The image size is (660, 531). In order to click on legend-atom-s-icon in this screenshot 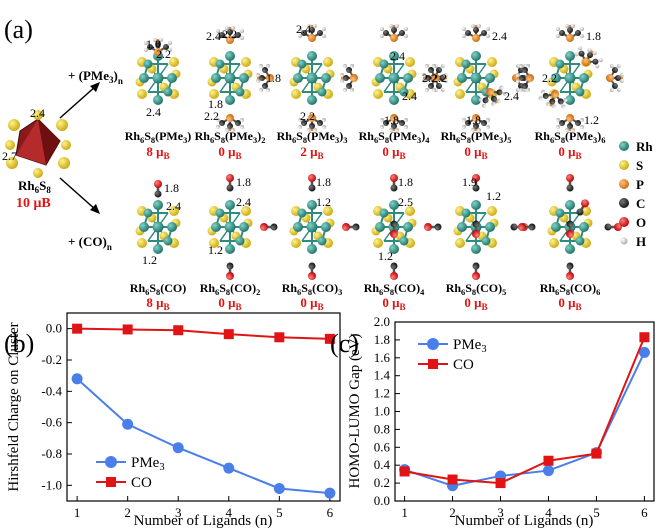, I will do `click(624, 165)`.